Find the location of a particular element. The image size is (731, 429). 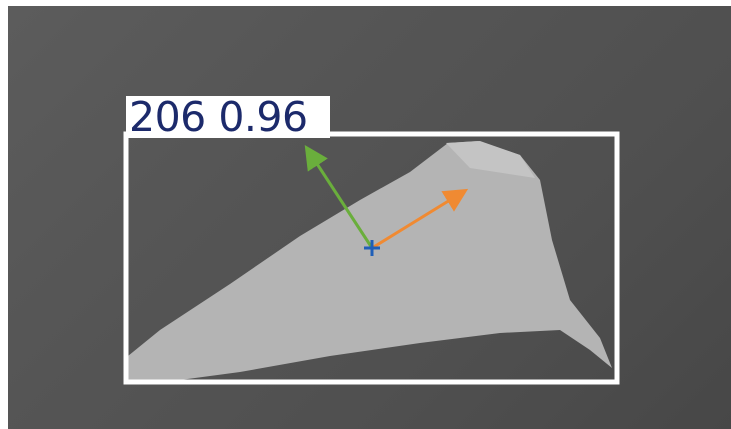

confidence-text: 0.96 is located at coordinates (263, 117).